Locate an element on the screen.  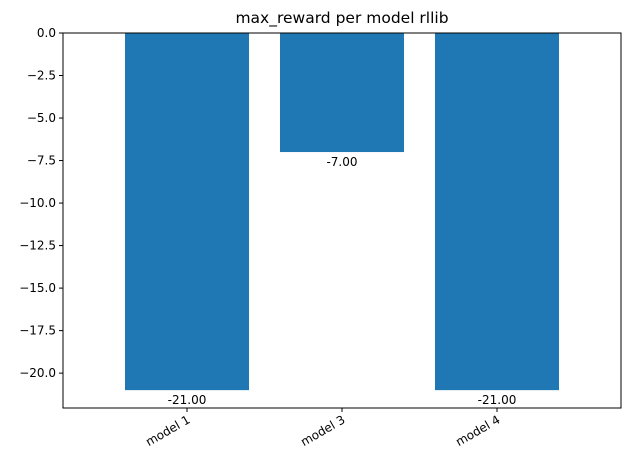
bar-value-label: -7.00 is located at coordinates (341, 162).